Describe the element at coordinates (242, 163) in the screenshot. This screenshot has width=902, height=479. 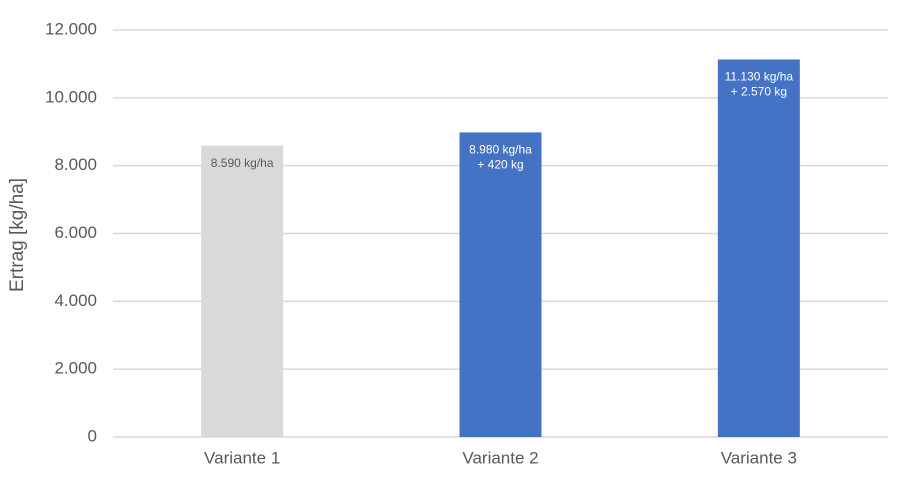
I see `value-label: 8.590 kg/ha` at that location.